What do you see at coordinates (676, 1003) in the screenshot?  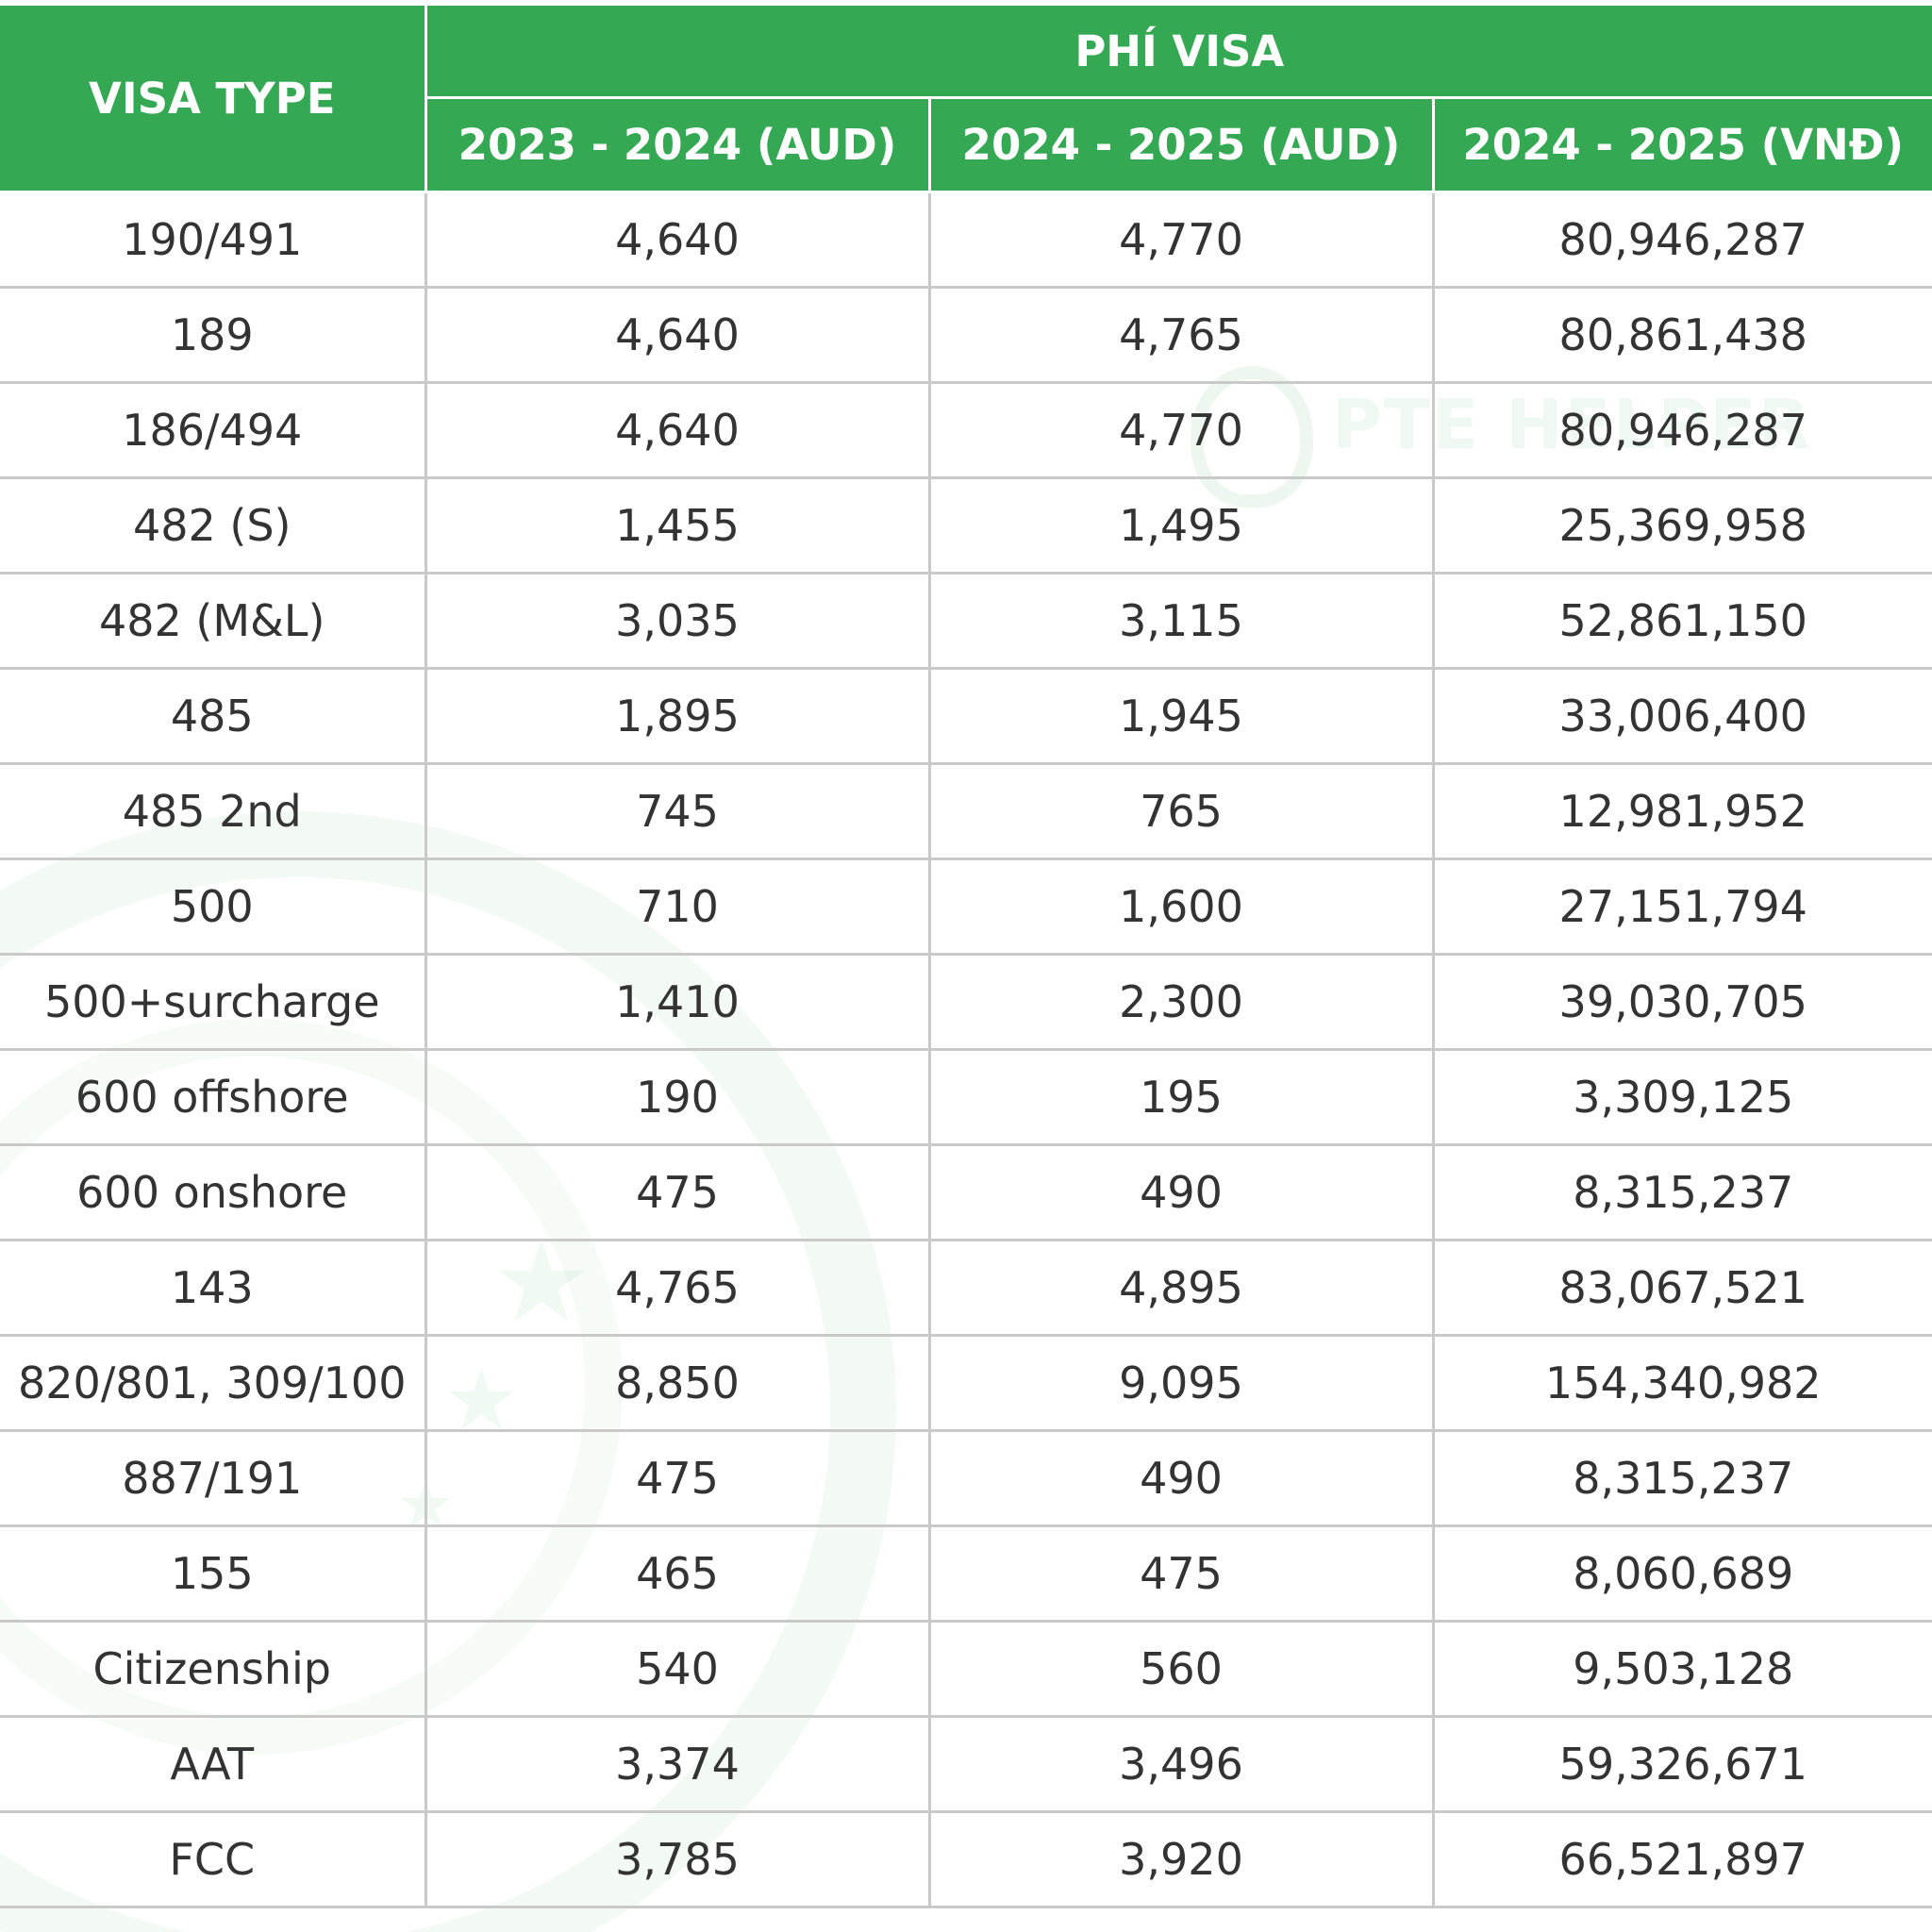 I see `cell-fee-2023-2024-aud: 1,410` at bounding box center [676, 1003].